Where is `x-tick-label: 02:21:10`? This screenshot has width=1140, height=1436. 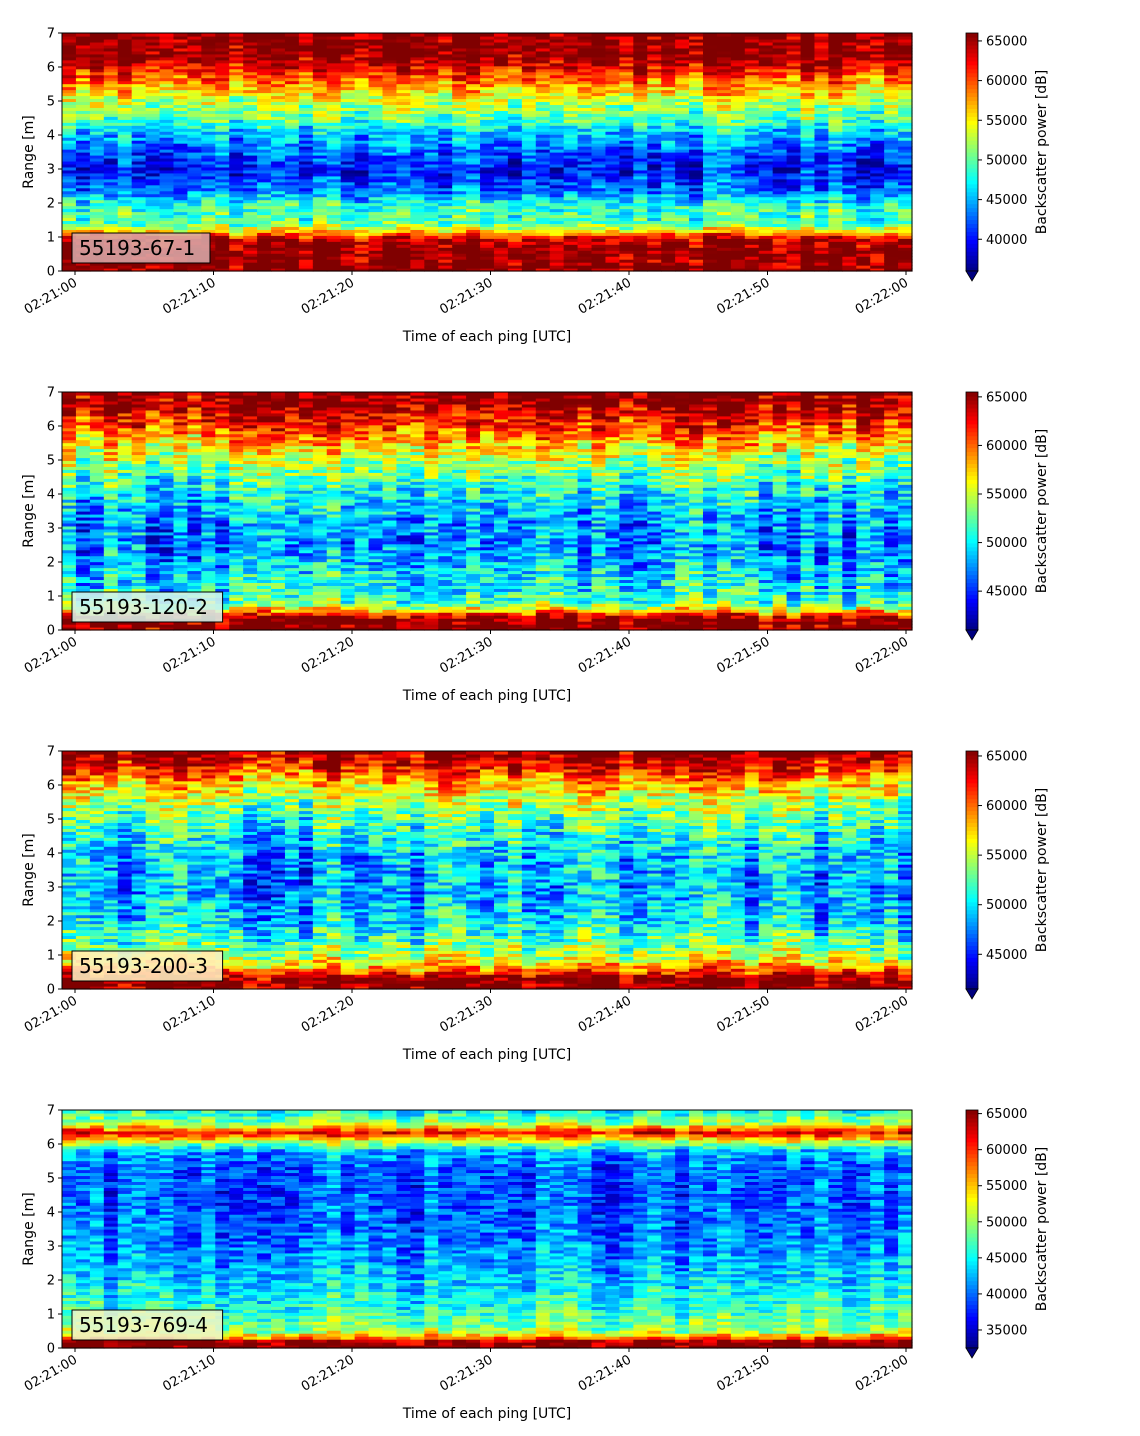
x-tick-label: 02:21:10 is located at coordinates (189, 296).